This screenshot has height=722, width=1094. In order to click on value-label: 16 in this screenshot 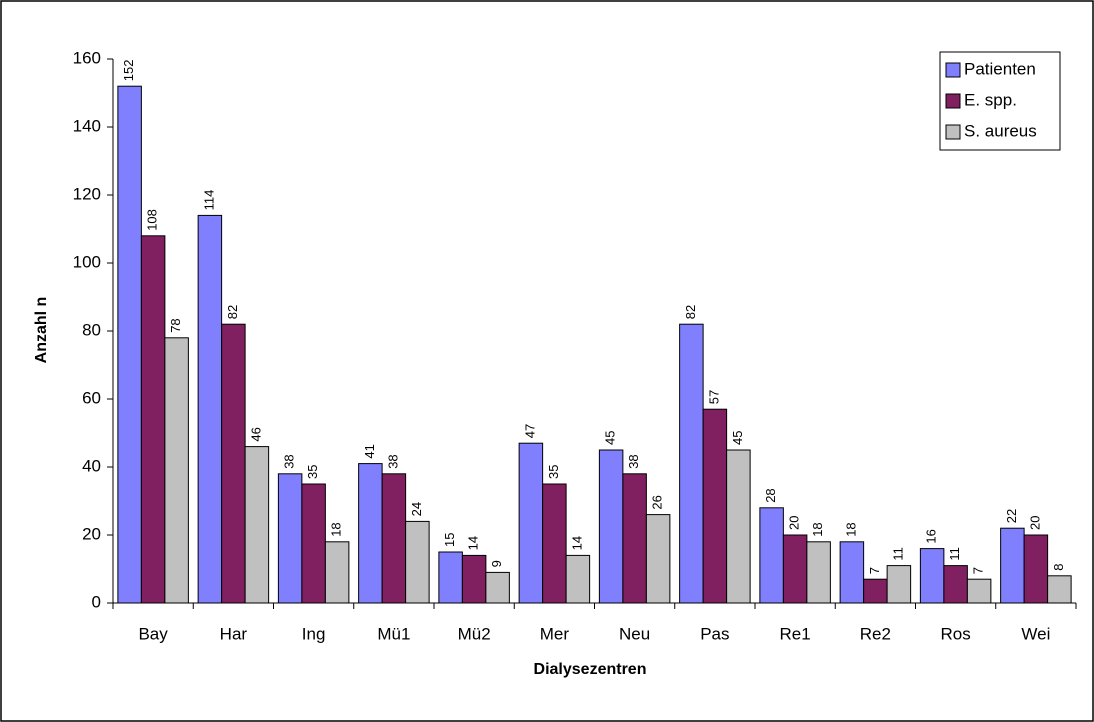, I will do `click(931, 536)`.